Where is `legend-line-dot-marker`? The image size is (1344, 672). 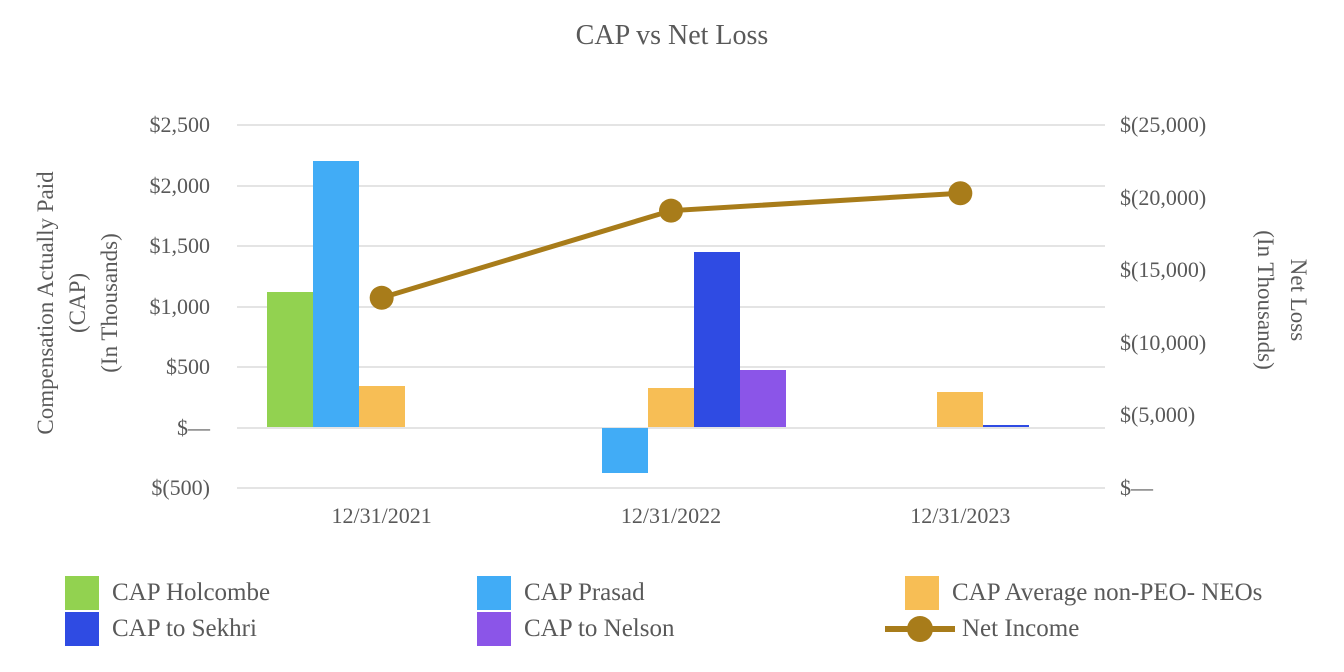
legend-line-dot-marker is located at coordinates (920, 629).